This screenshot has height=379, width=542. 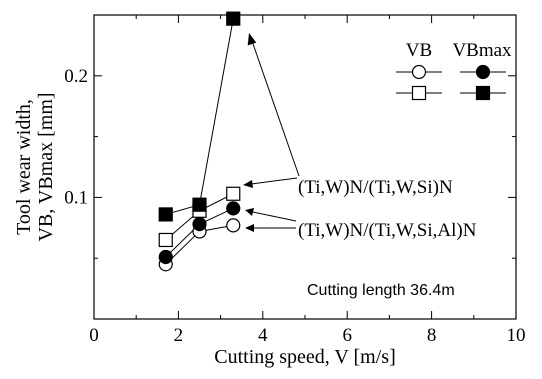 I want to click on legend-col-vb: VB, so click(x=419, y=50).